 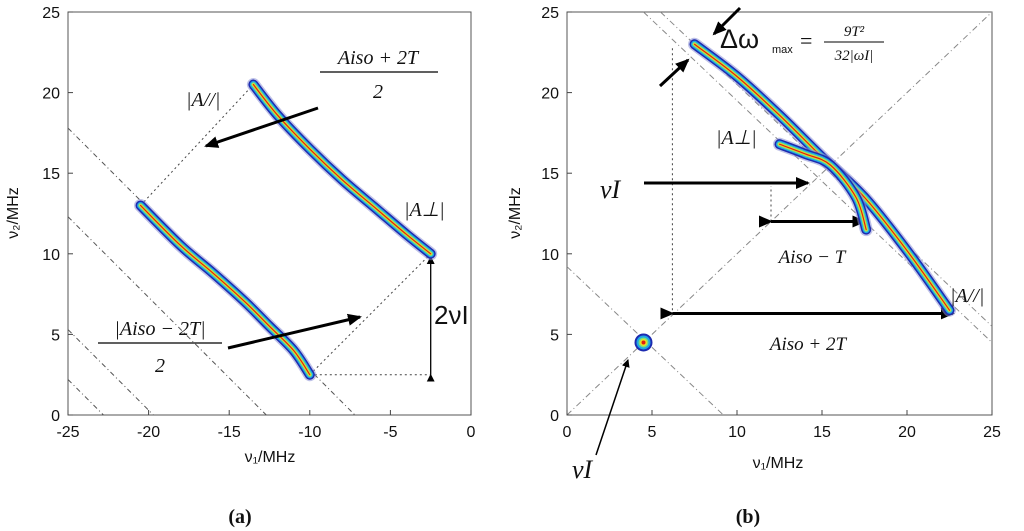 I want to click on y-tick-label-b-0: 0, so click(x=554, y=416).